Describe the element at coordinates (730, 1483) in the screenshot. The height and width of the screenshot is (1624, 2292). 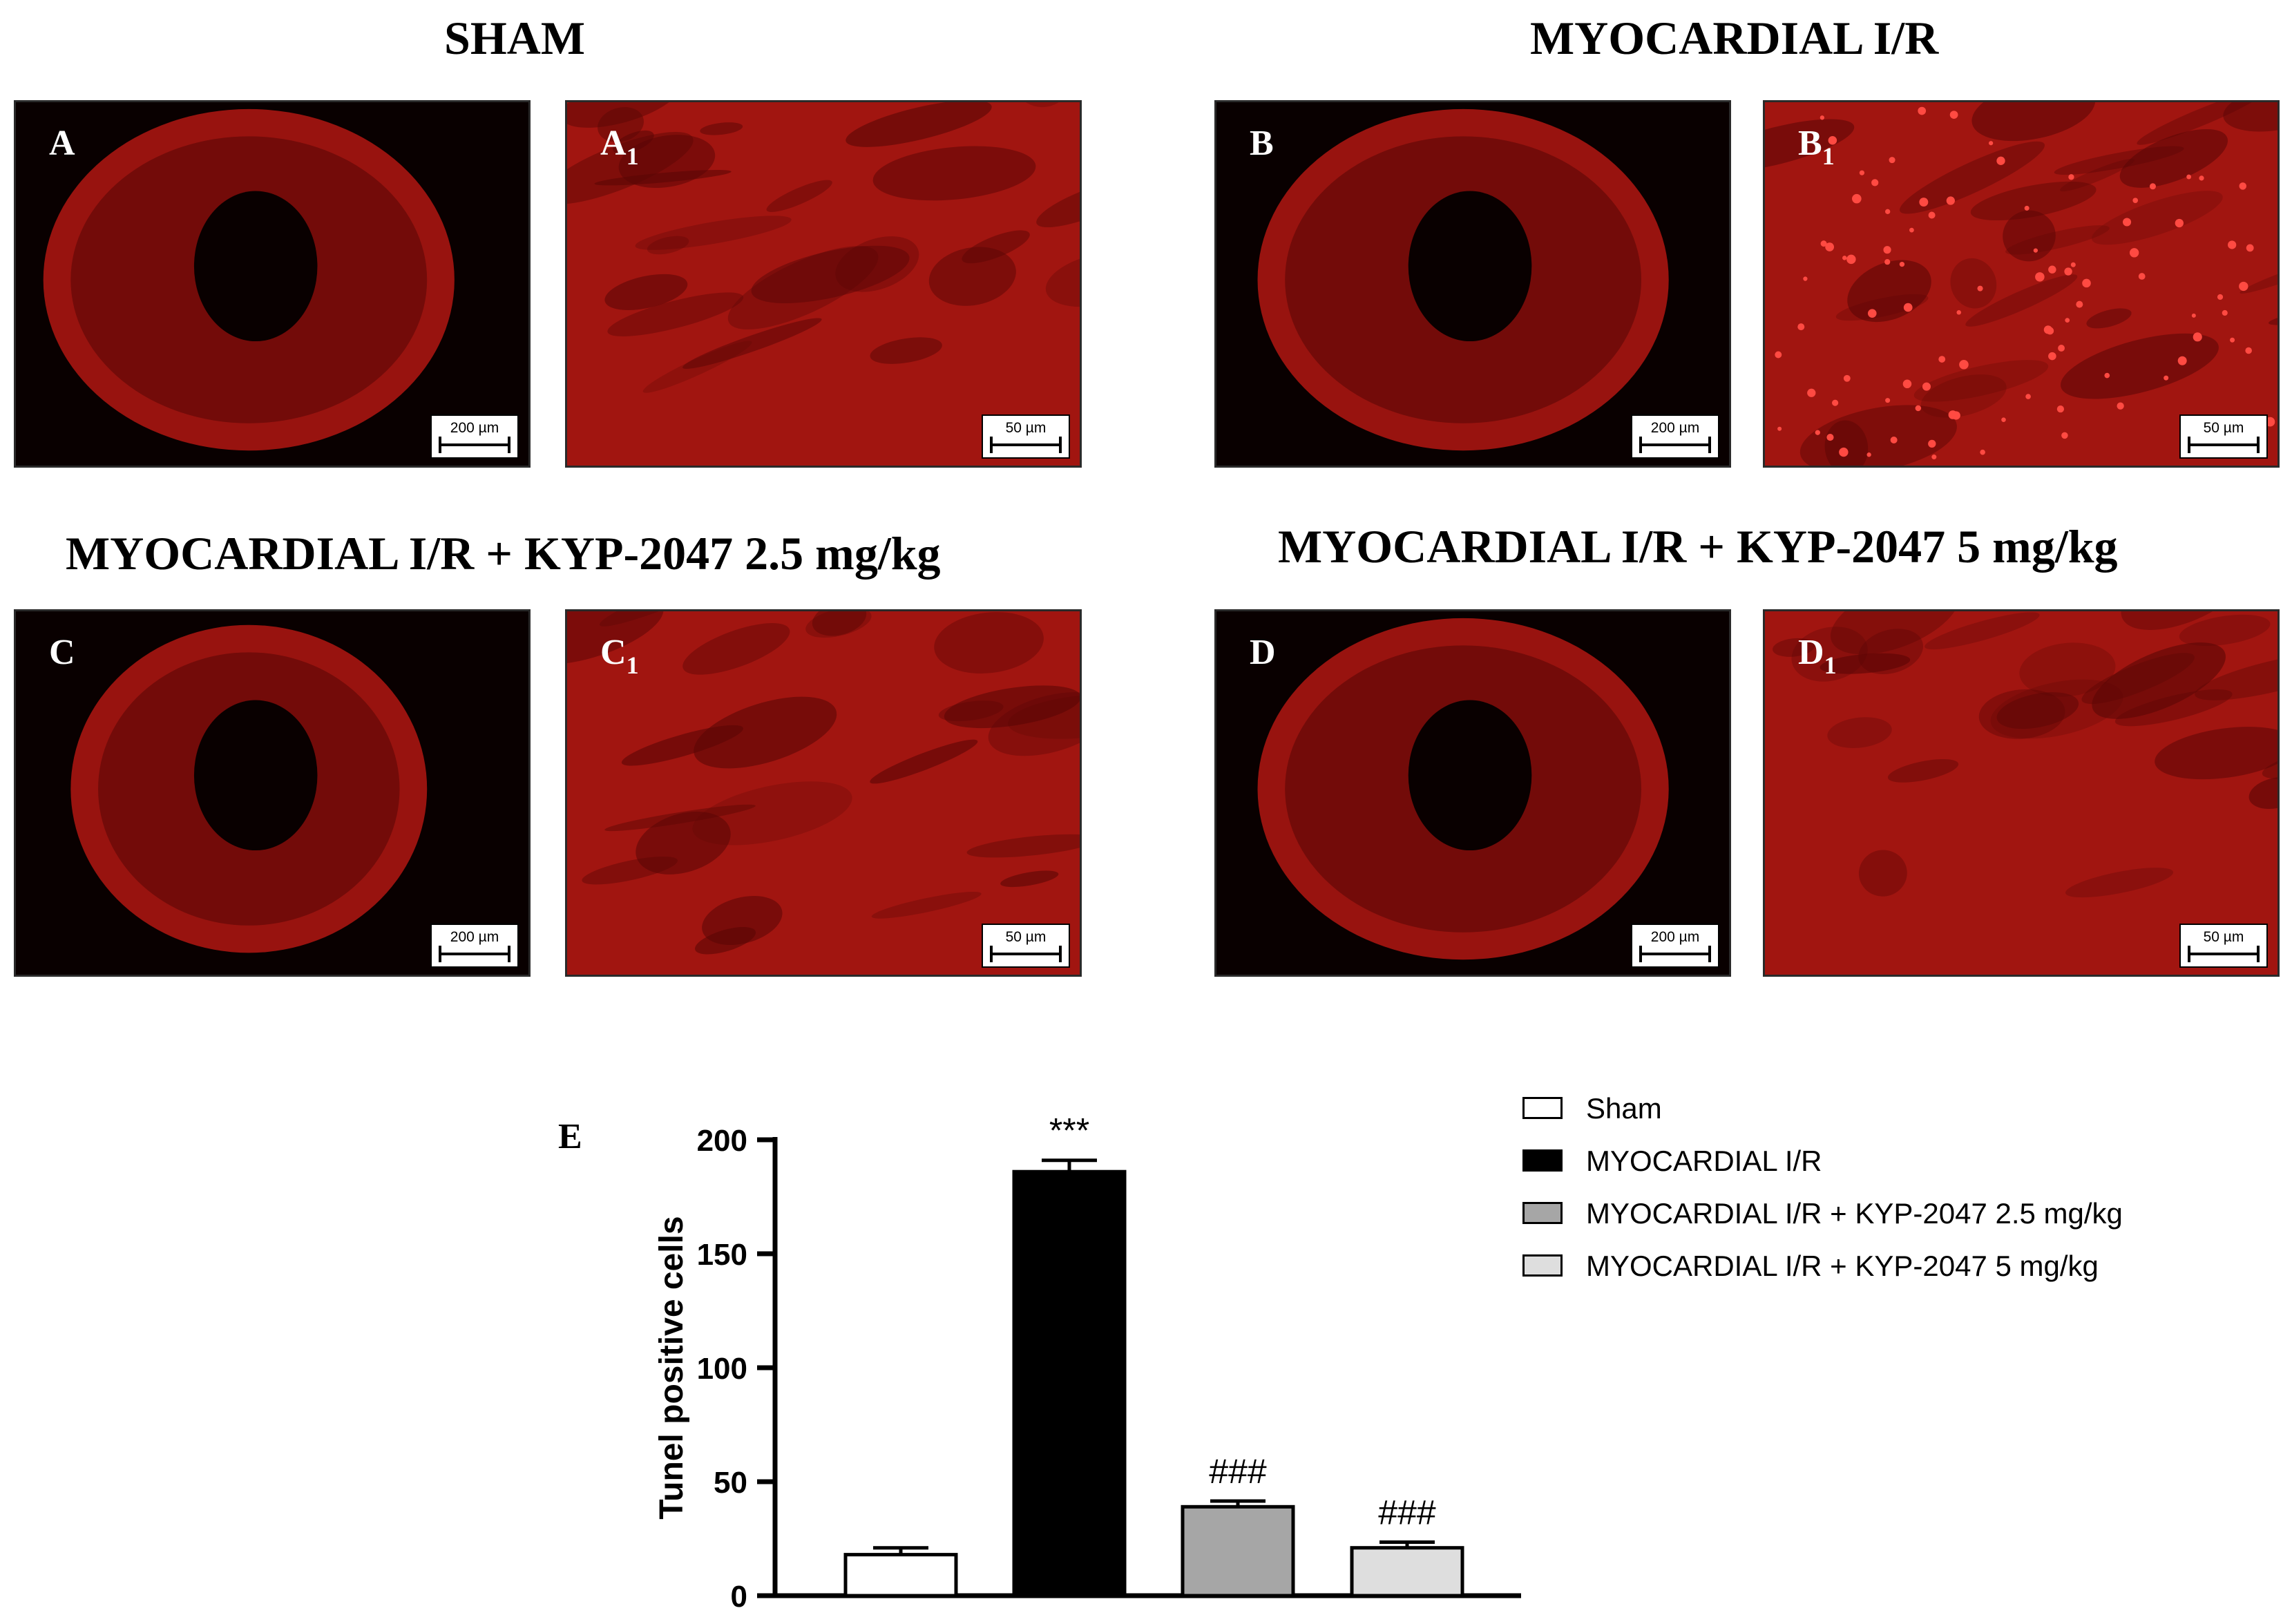
I see `y-tick-label: 50` at that location.